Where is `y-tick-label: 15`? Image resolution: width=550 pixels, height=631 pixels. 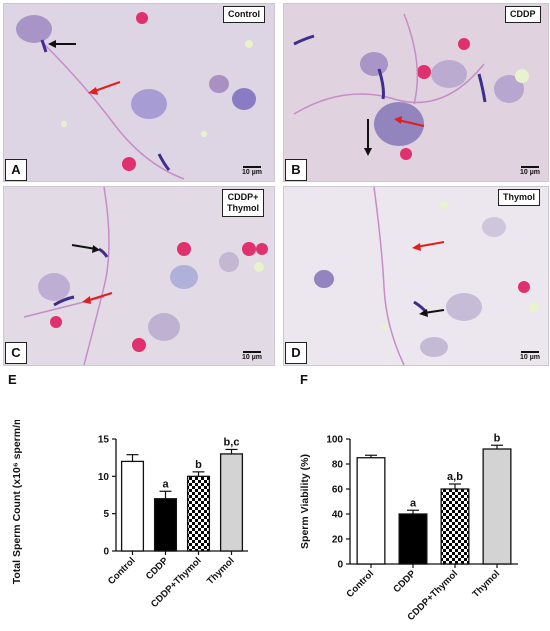 y-tick-label: 15 is located at coordinates (104, 440).